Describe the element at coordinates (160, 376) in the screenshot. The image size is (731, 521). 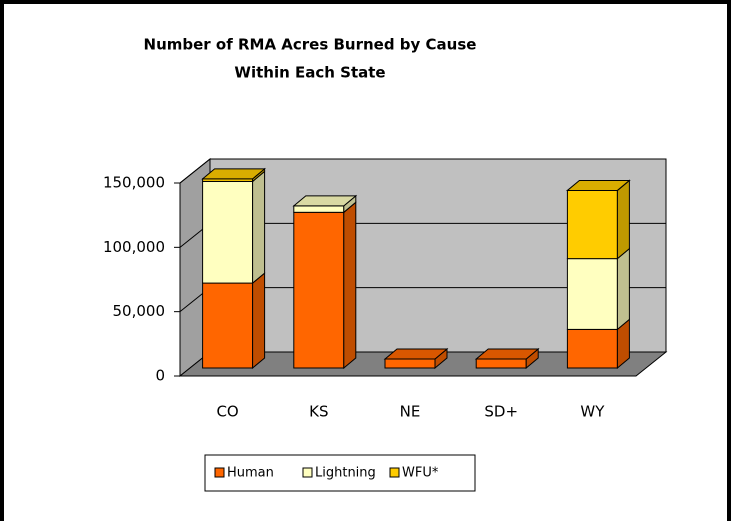
I see `y-tick-label: 0` at that location.